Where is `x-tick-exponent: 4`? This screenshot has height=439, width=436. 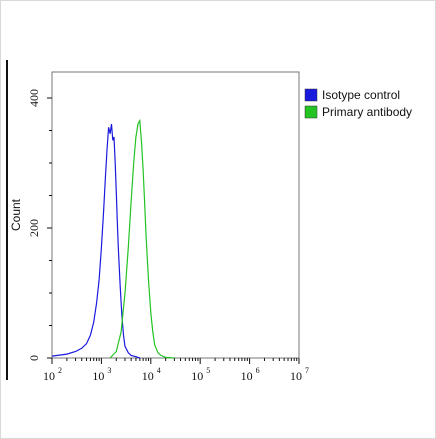 x-tick-exponent: 4 is located at coordinates (159, 370).